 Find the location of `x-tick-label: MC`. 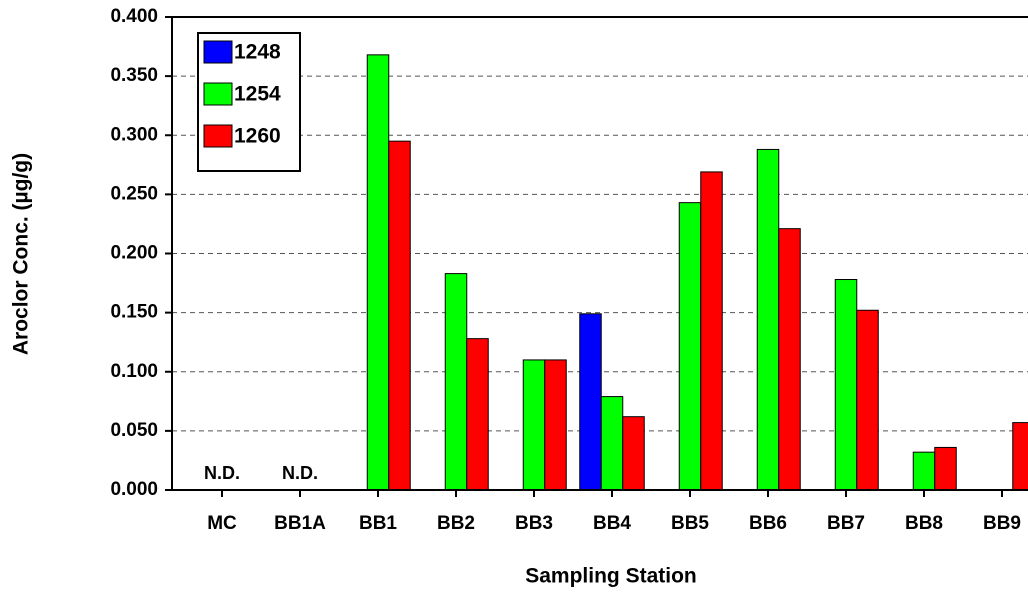

x-tick-label: MC is located at coordinates (222, 523).